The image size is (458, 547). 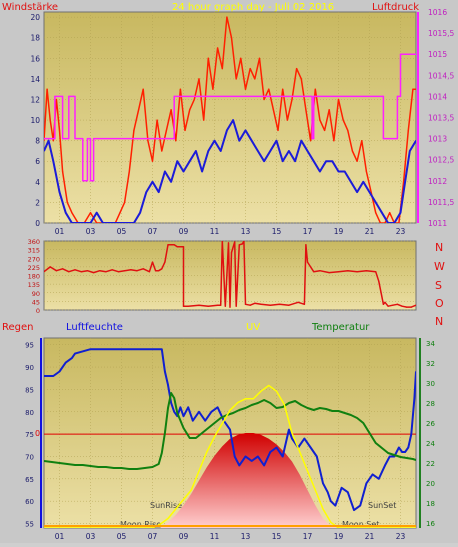 What do you see at coordinates (253, 327) in the screenshot?
I see `uv-label: UV` at bounding box center [253, 327].